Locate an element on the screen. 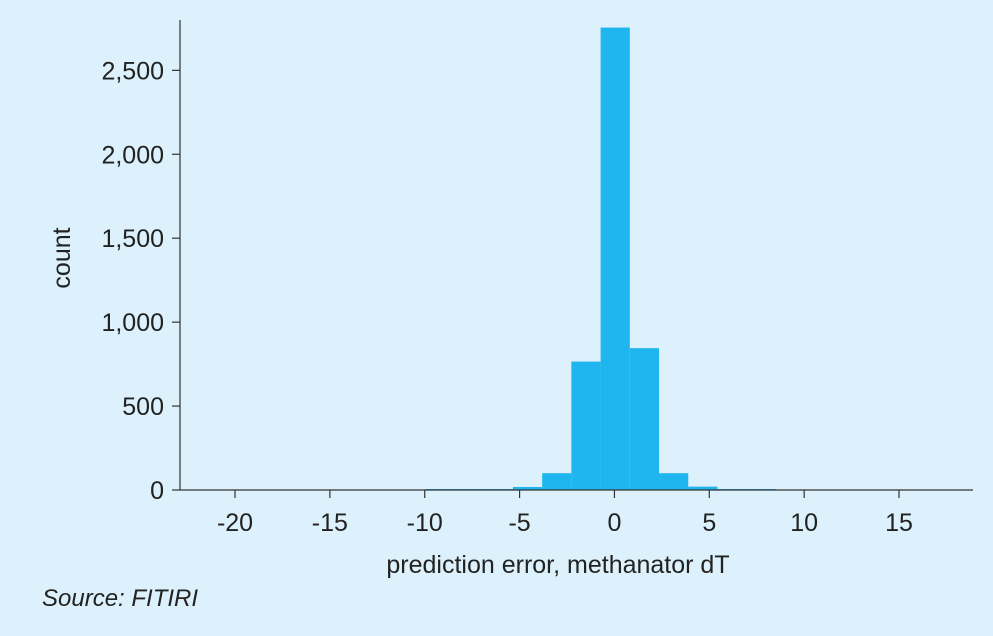  x-tick-label: 0 is located at coordinates (614, 523).